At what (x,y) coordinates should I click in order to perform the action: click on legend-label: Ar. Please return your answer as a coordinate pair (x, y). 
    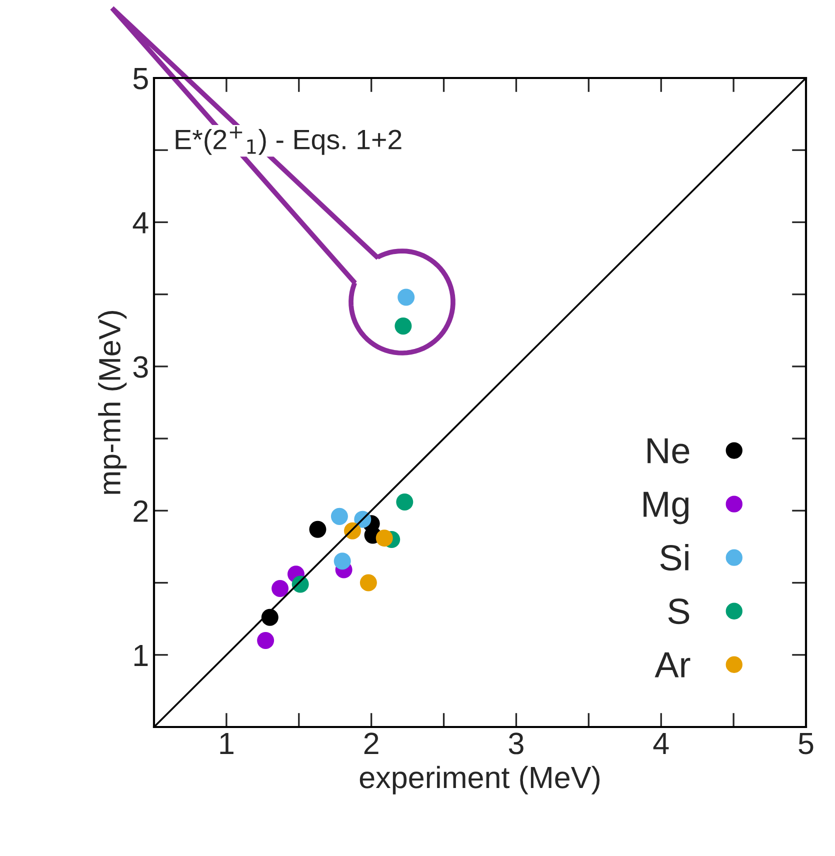
    Looking at the image, I should click on (672, 665).